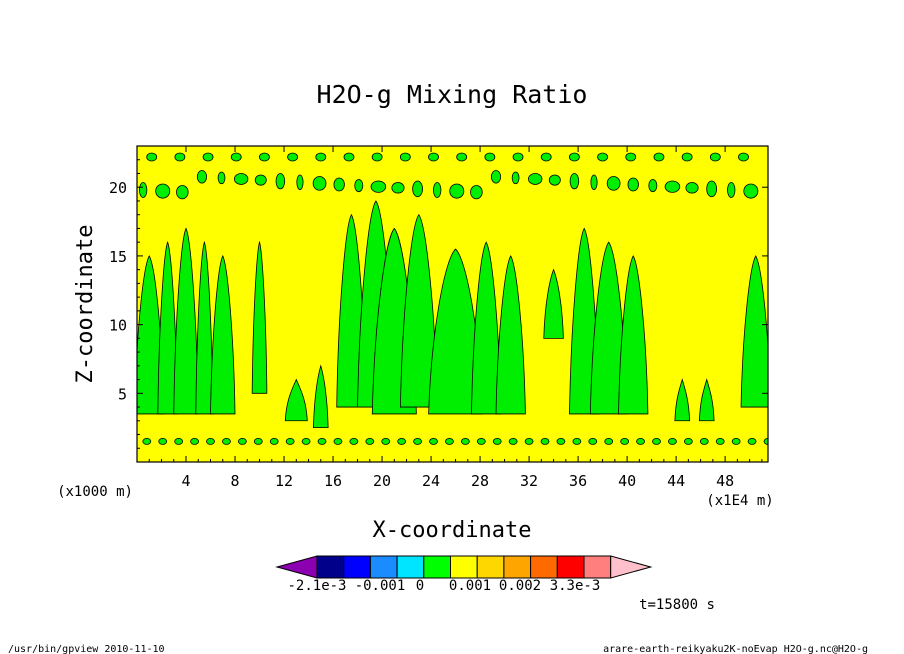  I want to click on y-tick-label: 15, so click(118, 257).